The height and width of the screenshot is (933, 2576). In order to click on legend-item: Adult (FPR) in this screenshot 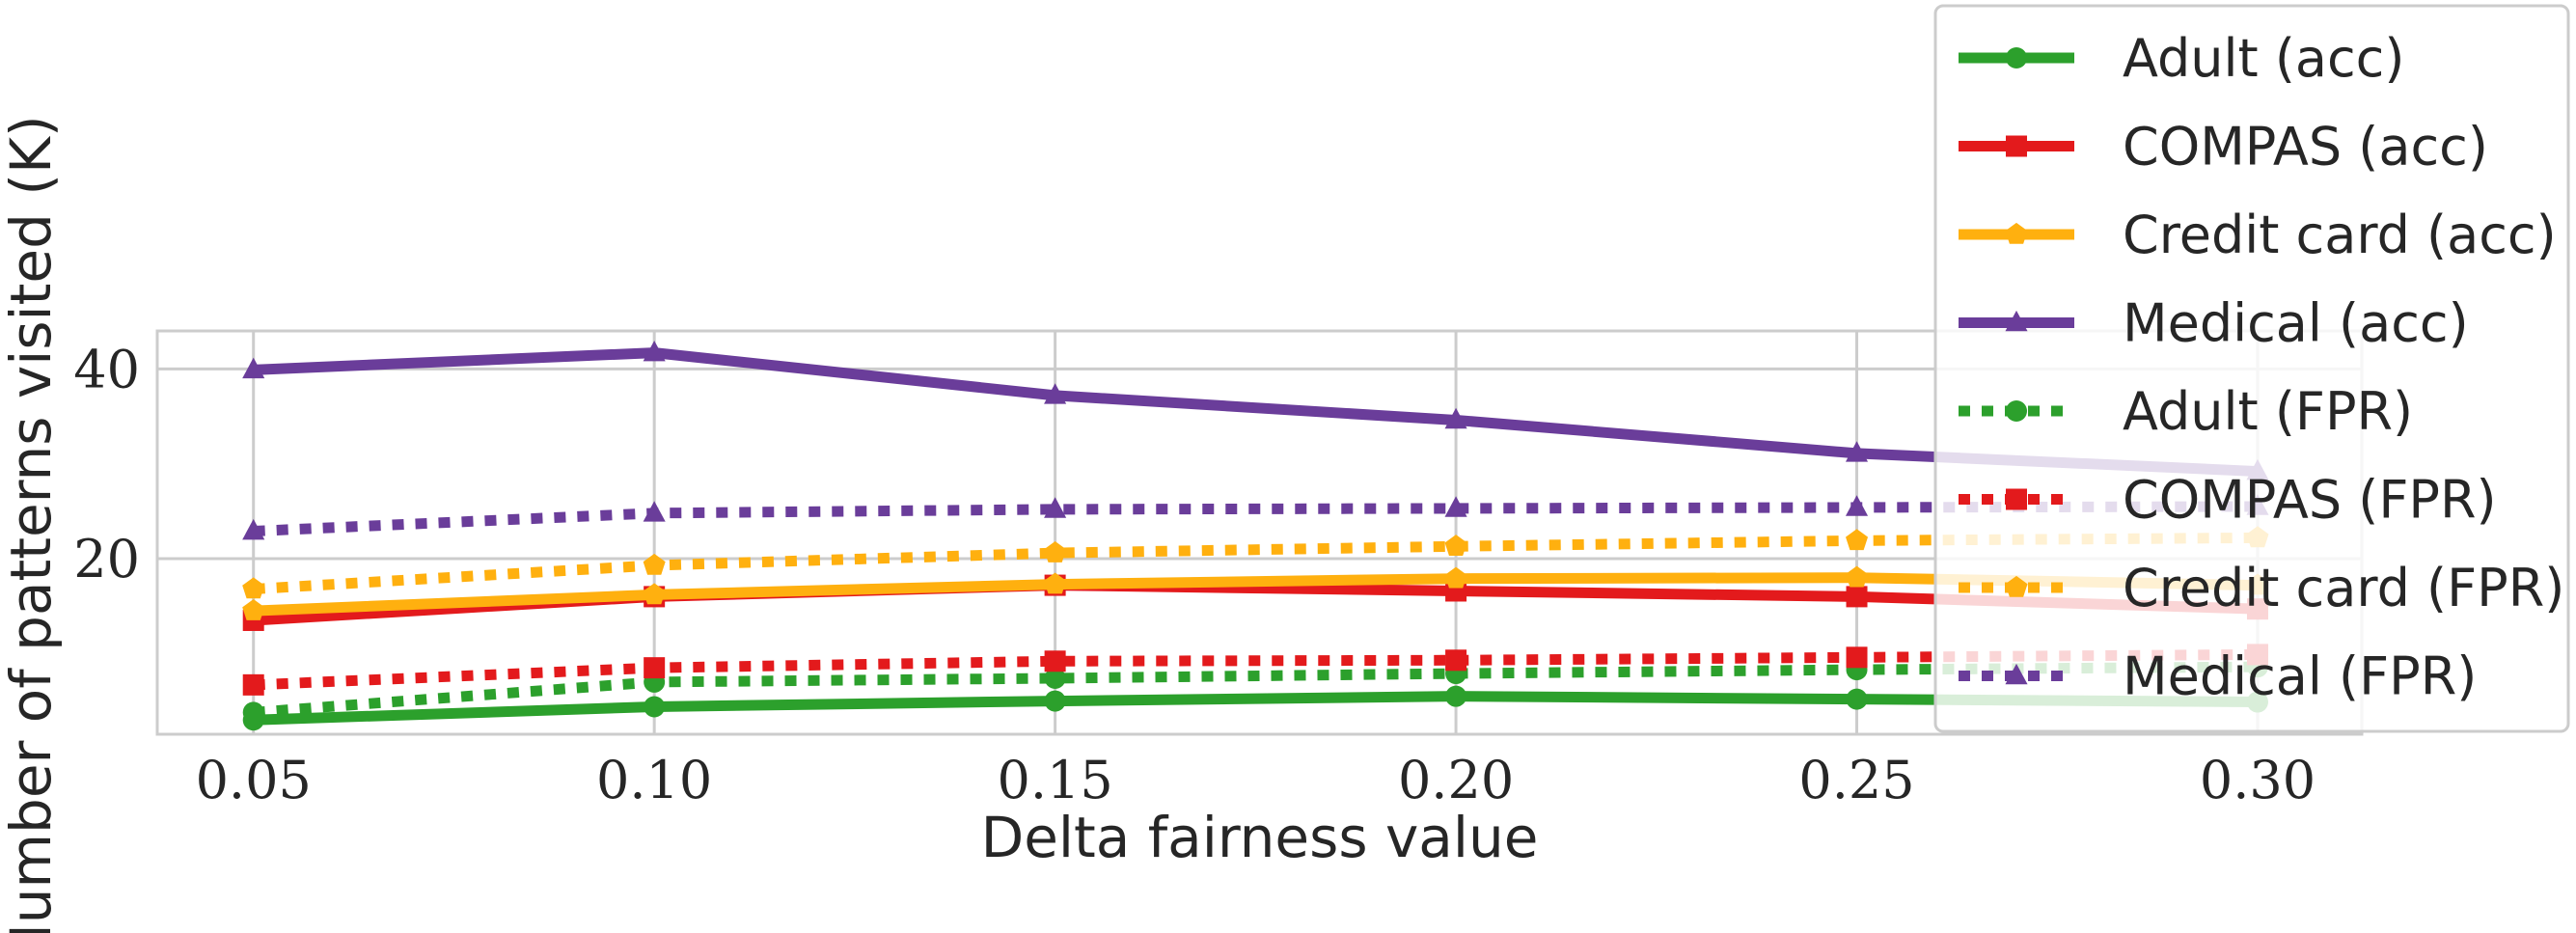, I will do `click(2186, 411)`.